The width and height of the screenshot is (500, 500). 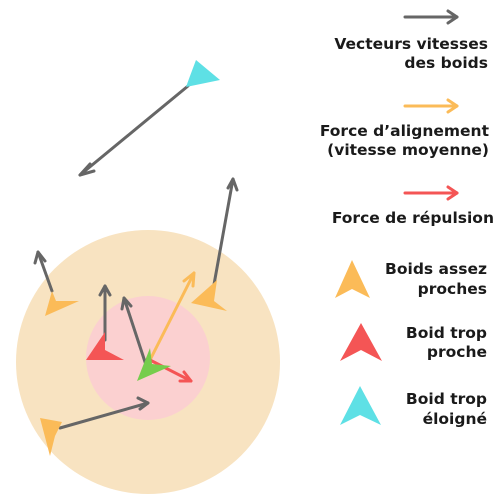 What do you see at coordinates (413, 218) in the screenshot?
I see `legend-repulsion-label: Force de répulsion` at bounding box center [413, 218].